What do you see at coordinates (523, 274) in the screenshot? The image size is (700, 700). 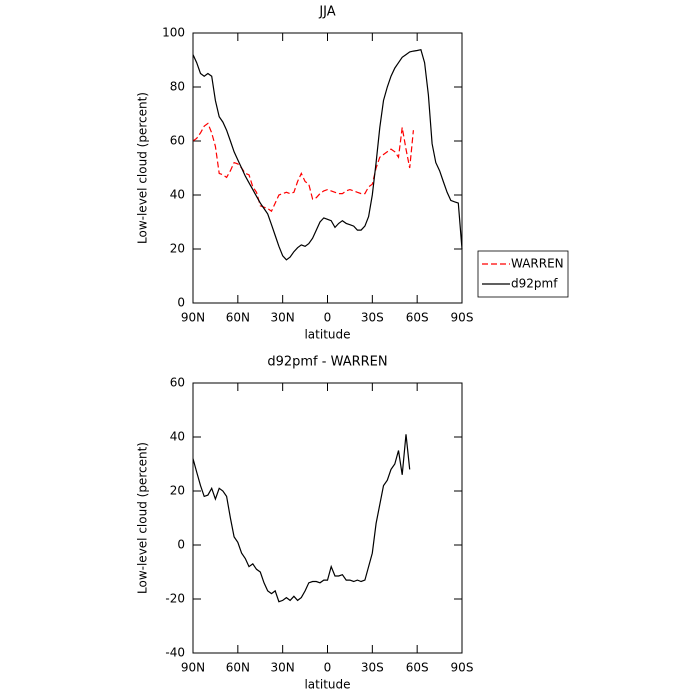 I see `legend-box` at bounding box center [523, 274].